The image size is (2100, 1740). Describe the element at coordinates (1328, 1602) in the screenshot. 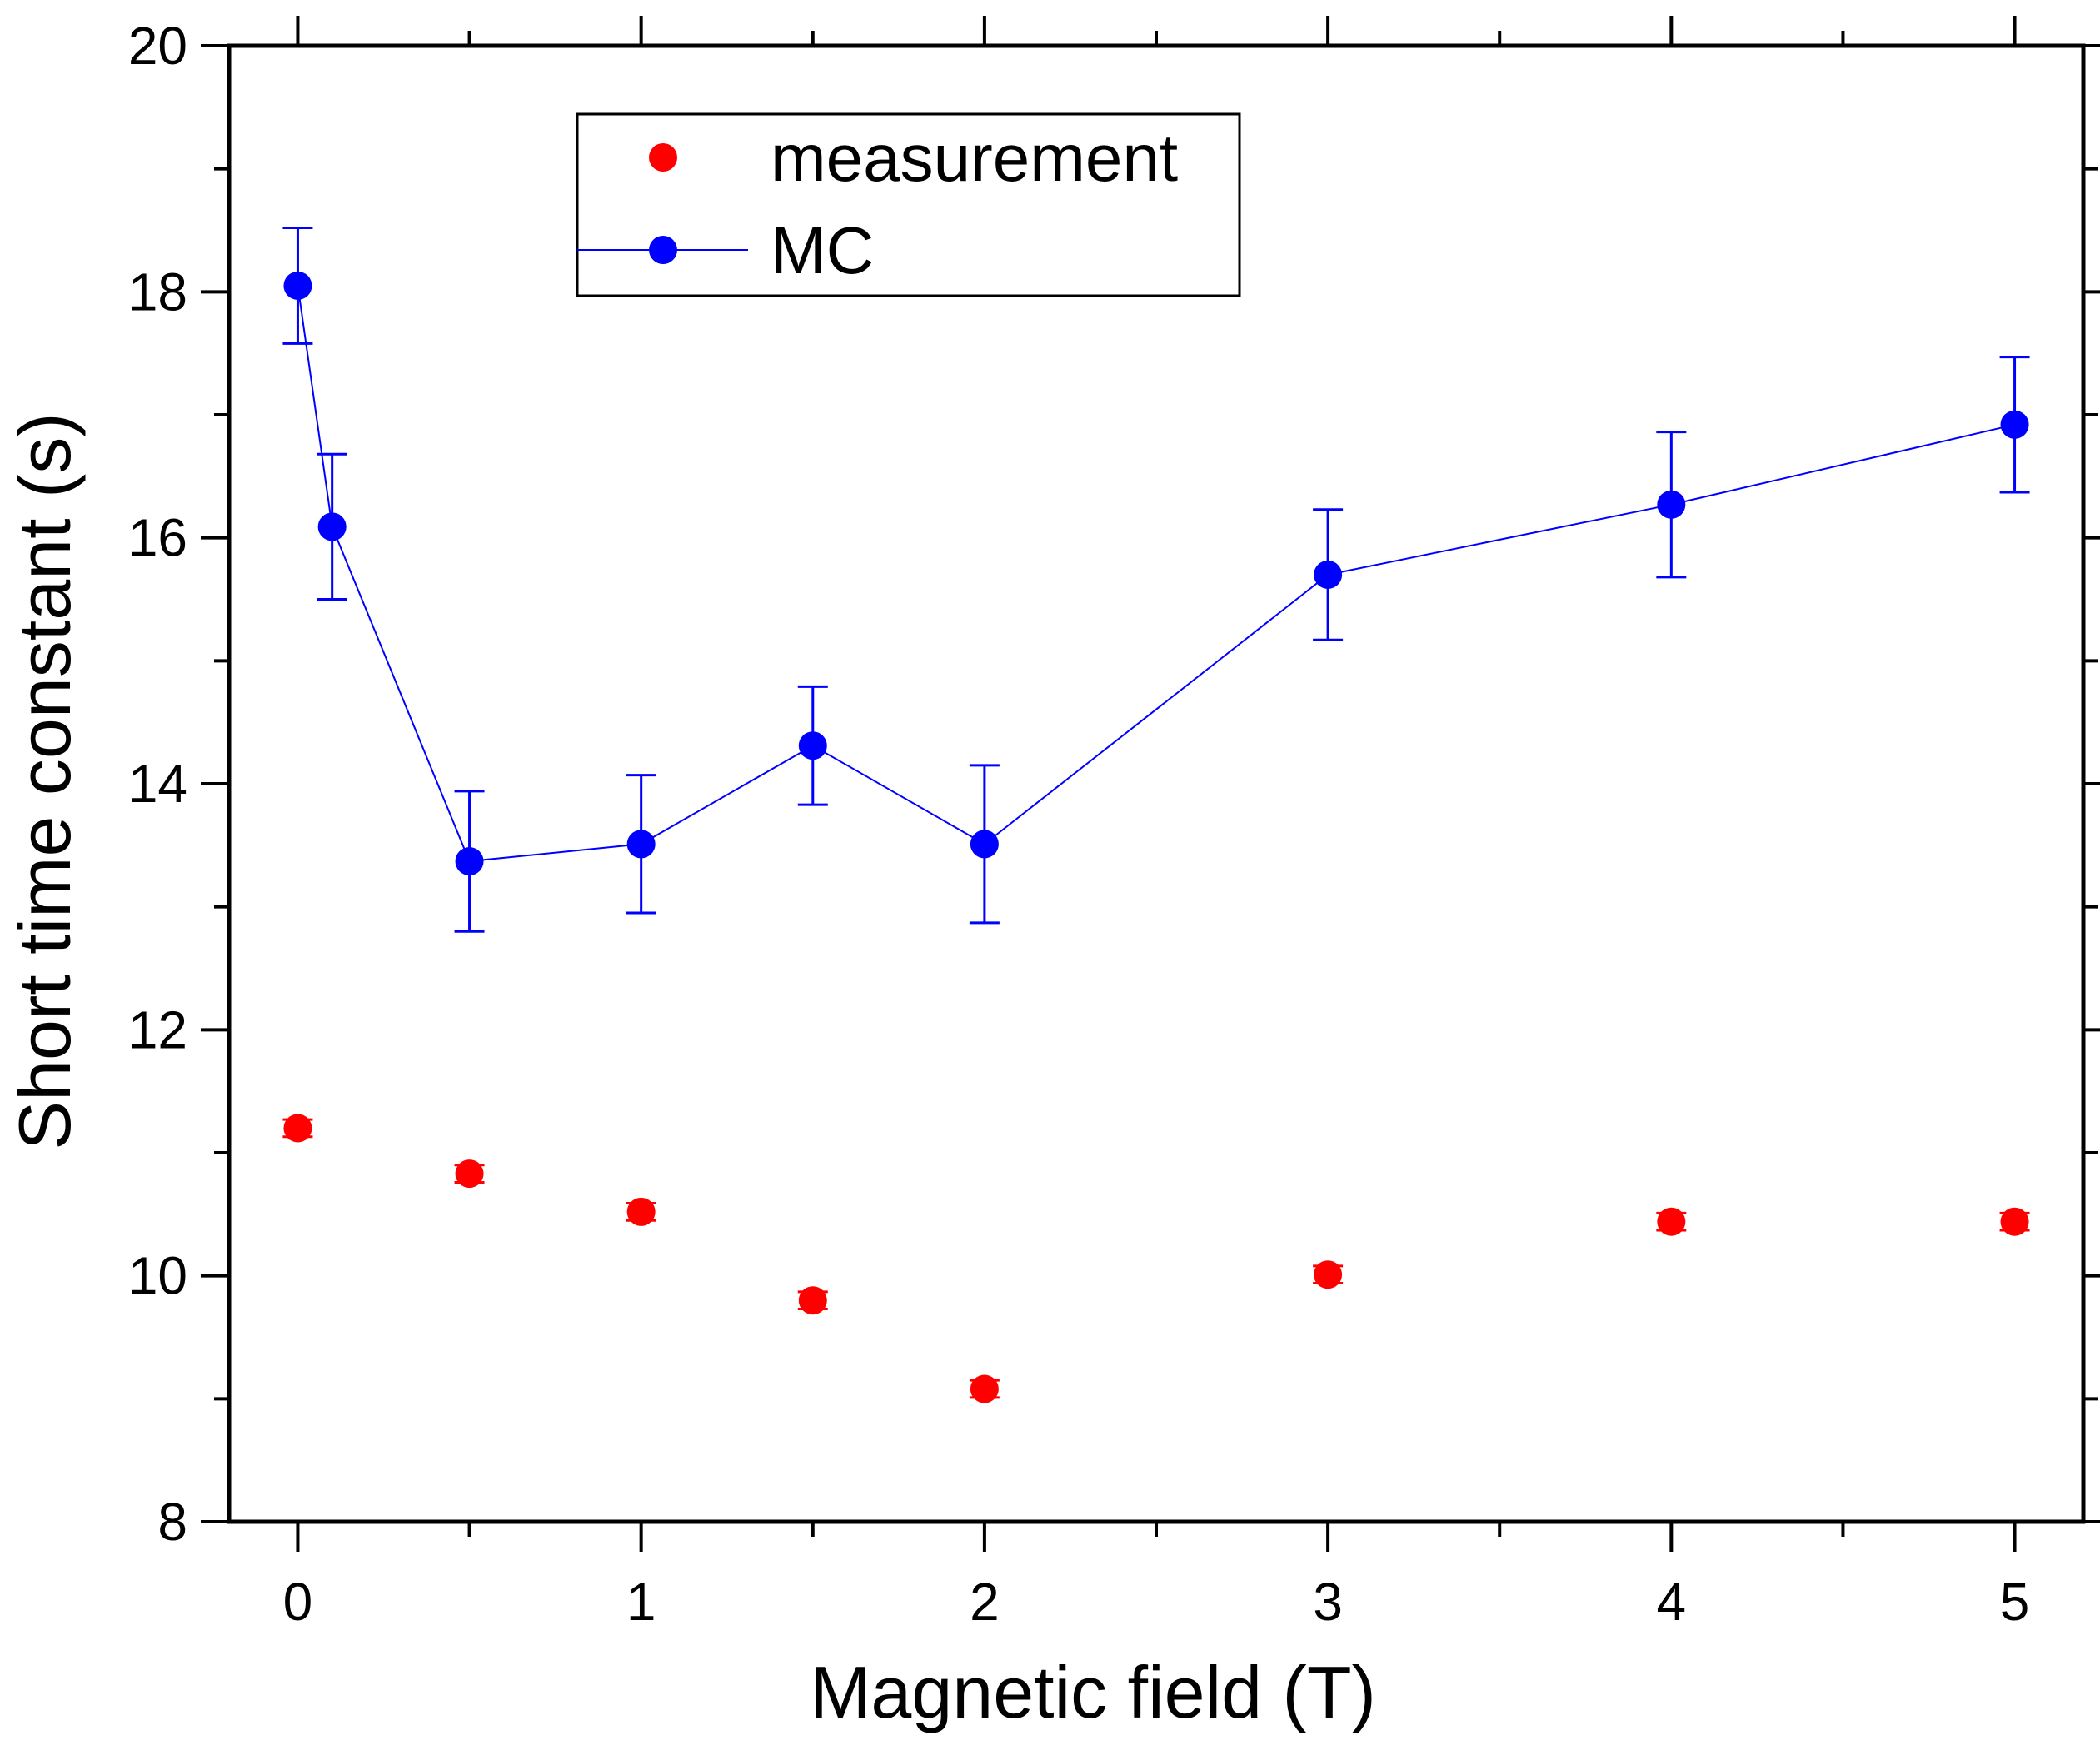

I see `x-tick-label: 3` at that location.